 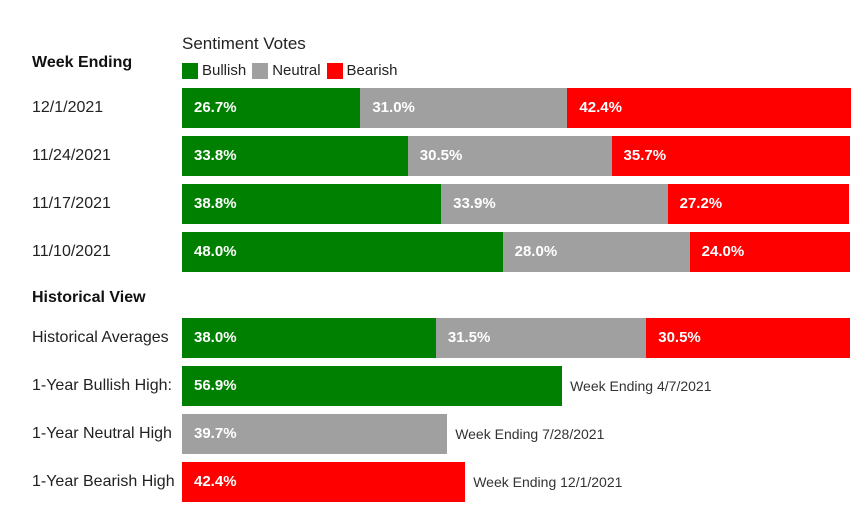 I want to click on week-row-bullish-segment: 48.0%, so click(x=342, y=252).